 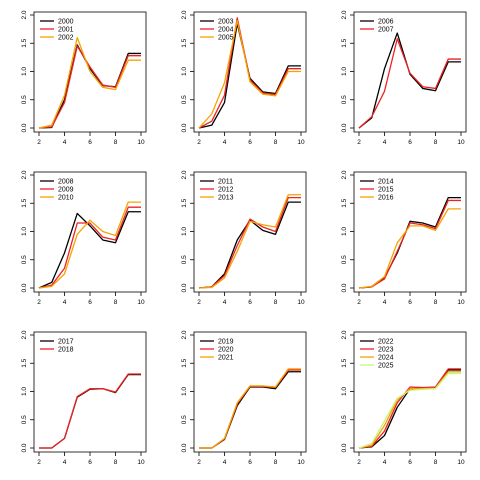 What do you see at coordinates (89, 250) in the screenshot?
I see `series-line-2008` at bounding box center [89, 250].